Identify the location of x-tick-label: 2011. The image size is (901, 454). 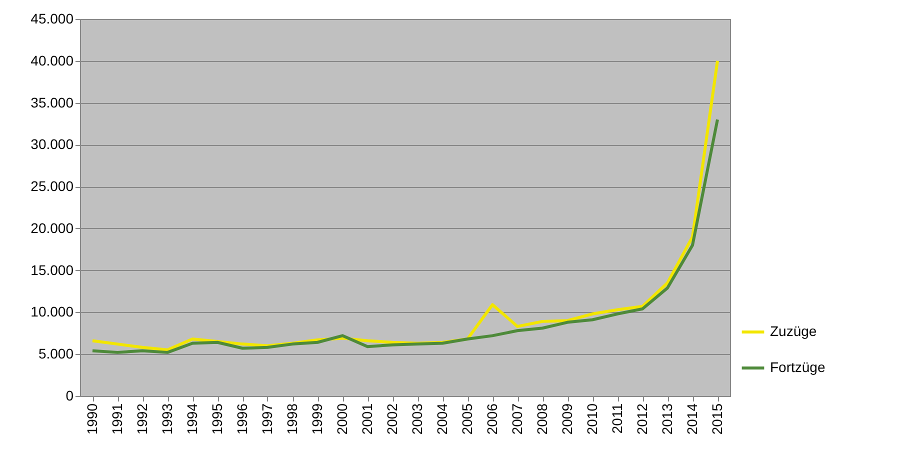
(617, 418).